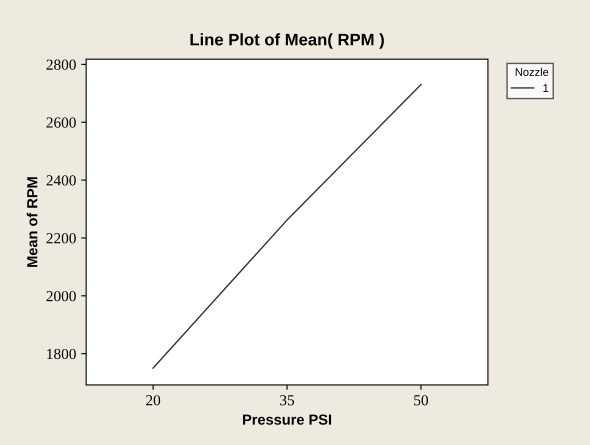 This screenshot has width=590, height=445. What do you see at coordinates (287, 41) in the screenshot?
I see `chart-title: Line Plot of Mean( RPM )` at bounding box center [287, 41].